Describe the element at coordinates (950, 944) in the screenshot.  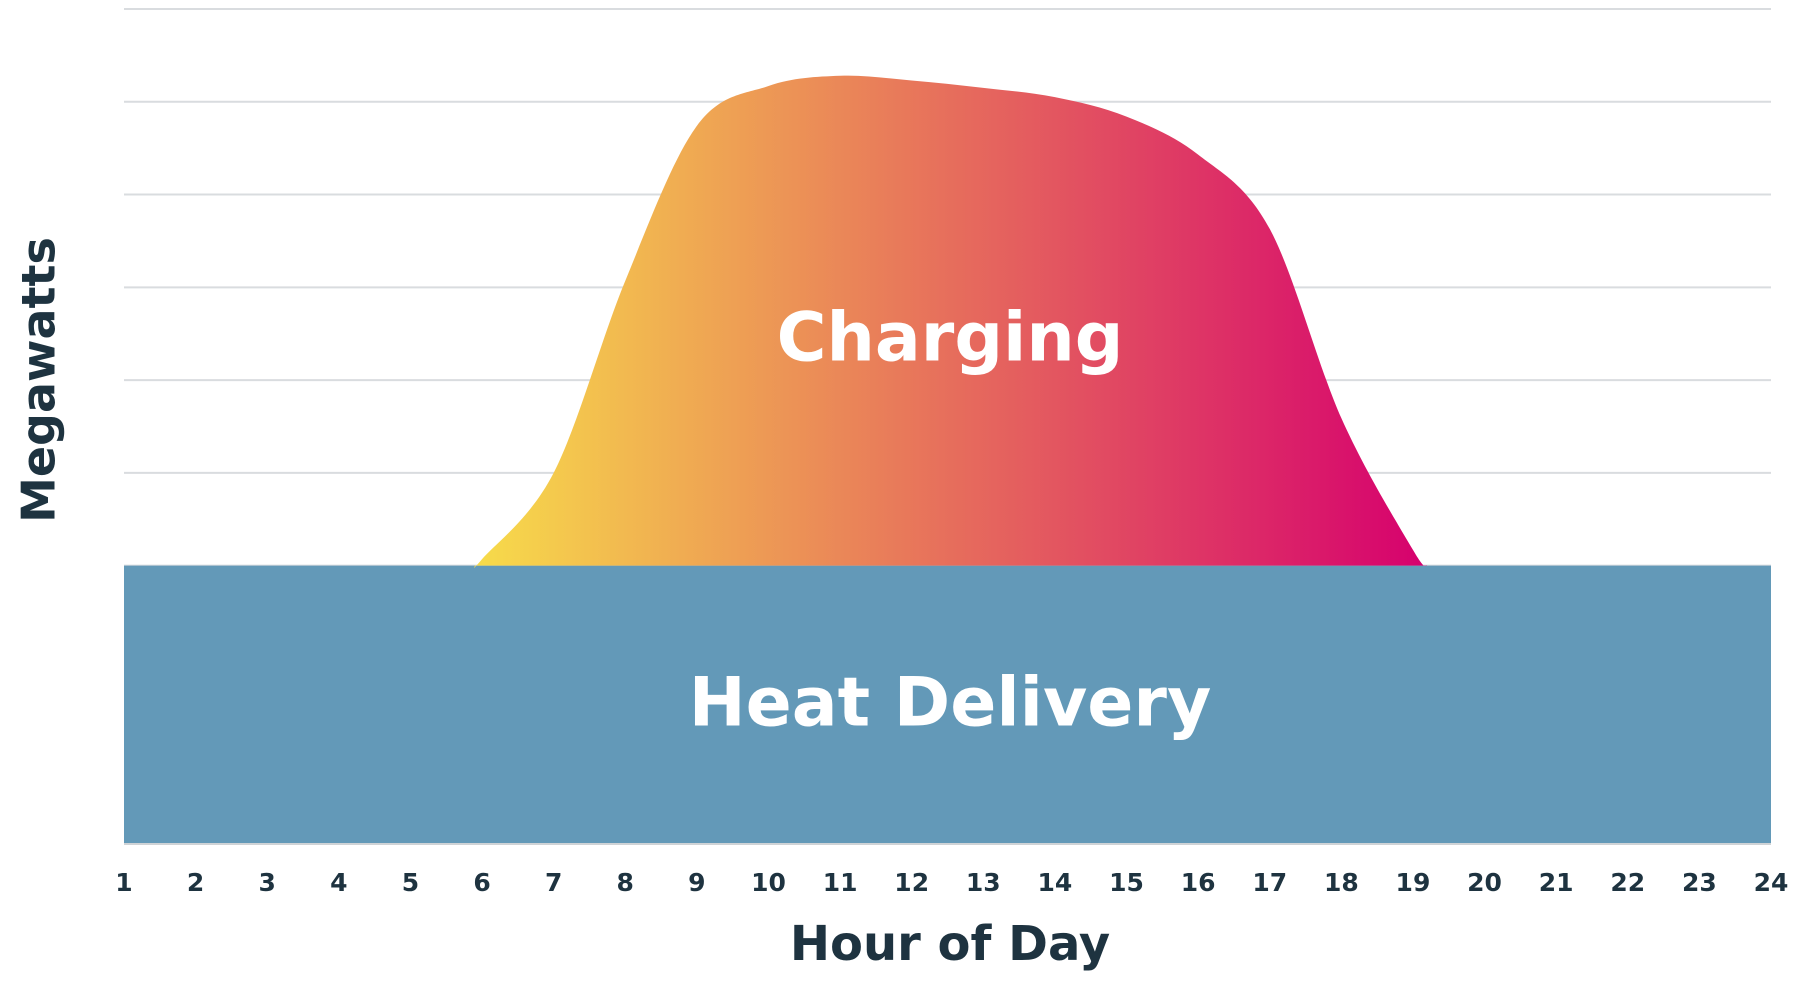
I see `x-axis-label: Hour of Day` at that location.